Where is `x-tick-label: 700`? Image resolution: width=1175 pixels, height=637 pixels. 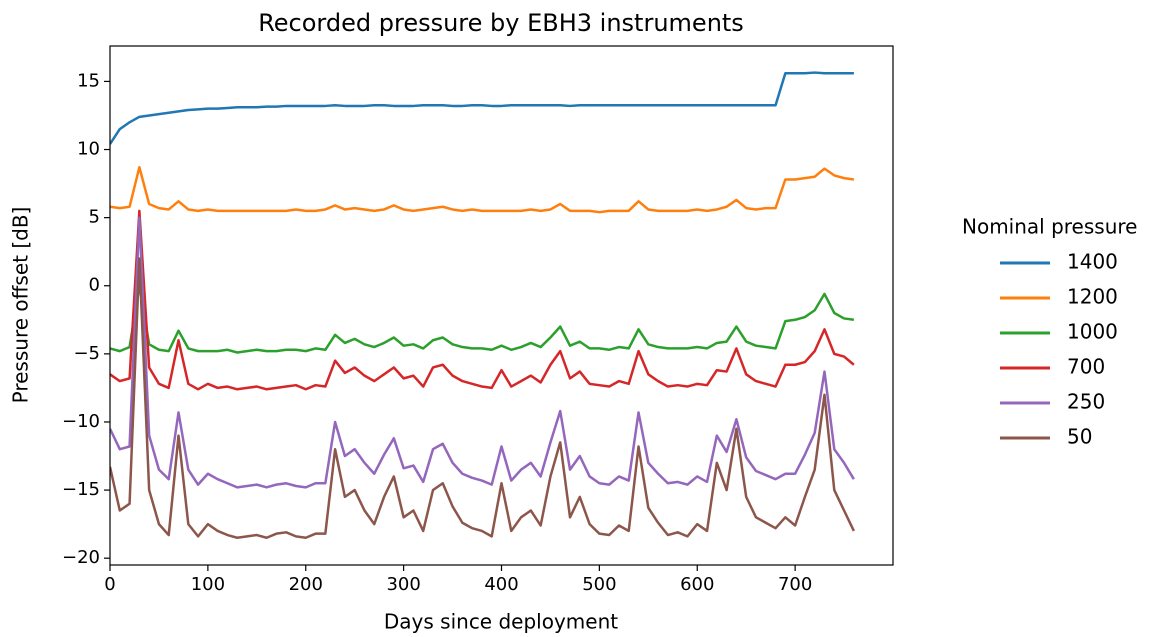
x-tick-label: 700 is located at coordinates (795, 584).